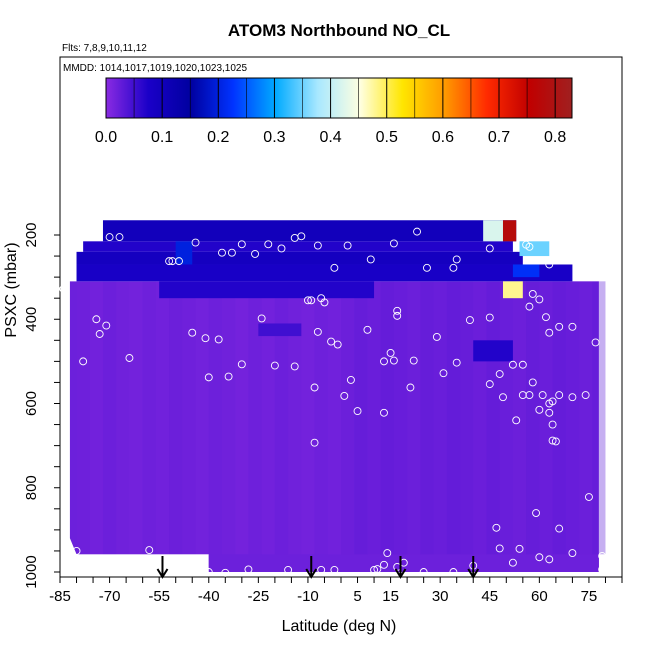 This screenshot has width=650, height=650. What do you see at coordinates (330, 112) in the screenshot?
I see `colorbar-ticks: 0.0 0.1 0.2 0.3 0.4 0.5 0.6 0.7 0.8` at bounding box center [330, 112].